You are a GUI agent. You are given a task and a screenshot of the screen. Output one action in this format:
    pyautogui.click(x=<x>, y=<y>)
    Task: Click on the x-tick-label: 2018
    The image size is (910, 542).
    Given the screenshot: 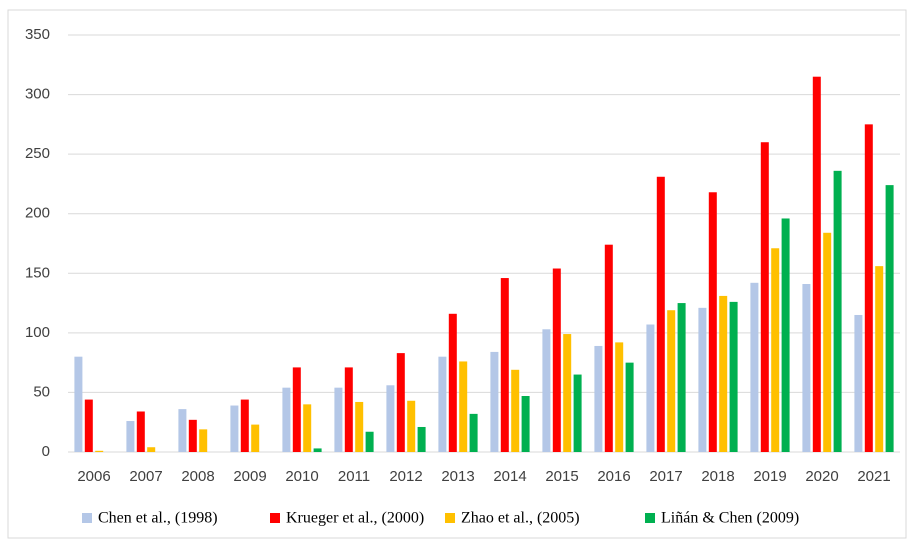 What is the action you would take?
    pyautogui.click(x=717, y=476)
    